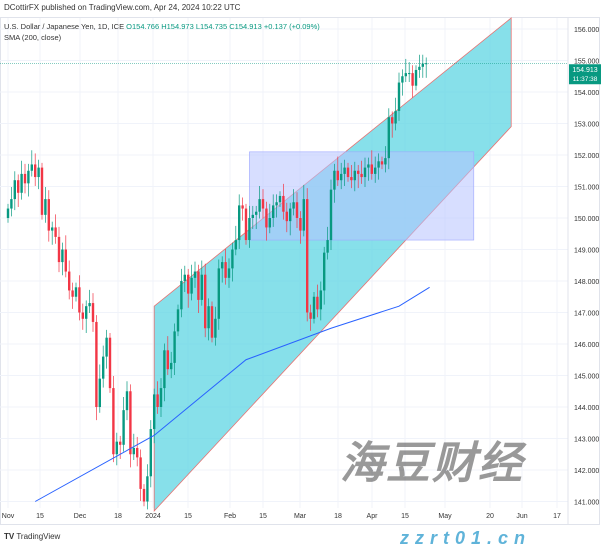 The image size is (602, 549). Describe the element at coordinates (586, 62) in the screenshot. I see `y-tick-label: 155.000` at that location.